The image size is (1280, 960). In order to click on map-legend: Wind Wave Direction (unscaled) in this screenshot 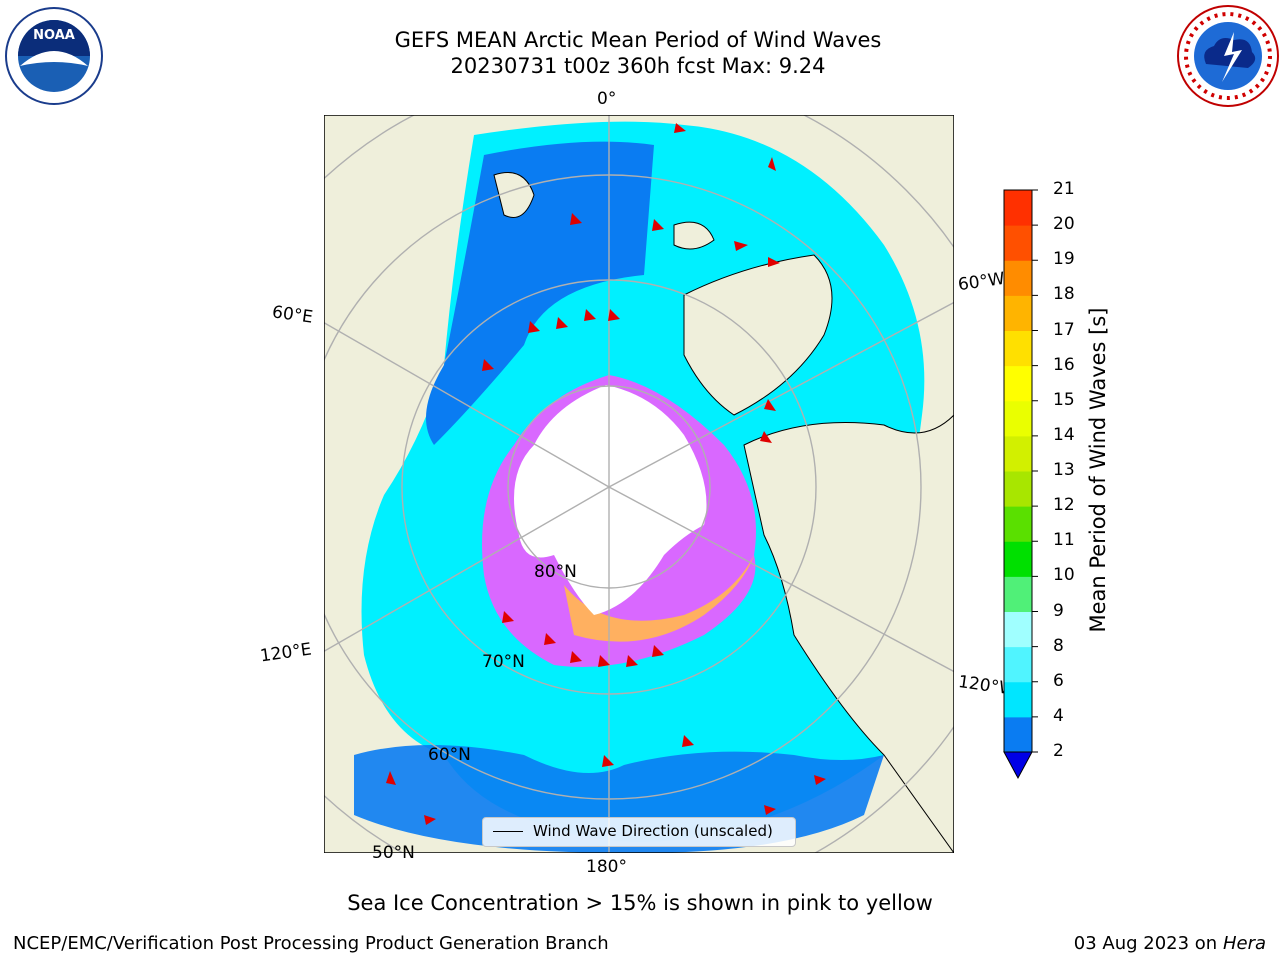, I will do `click(639, 832)`.